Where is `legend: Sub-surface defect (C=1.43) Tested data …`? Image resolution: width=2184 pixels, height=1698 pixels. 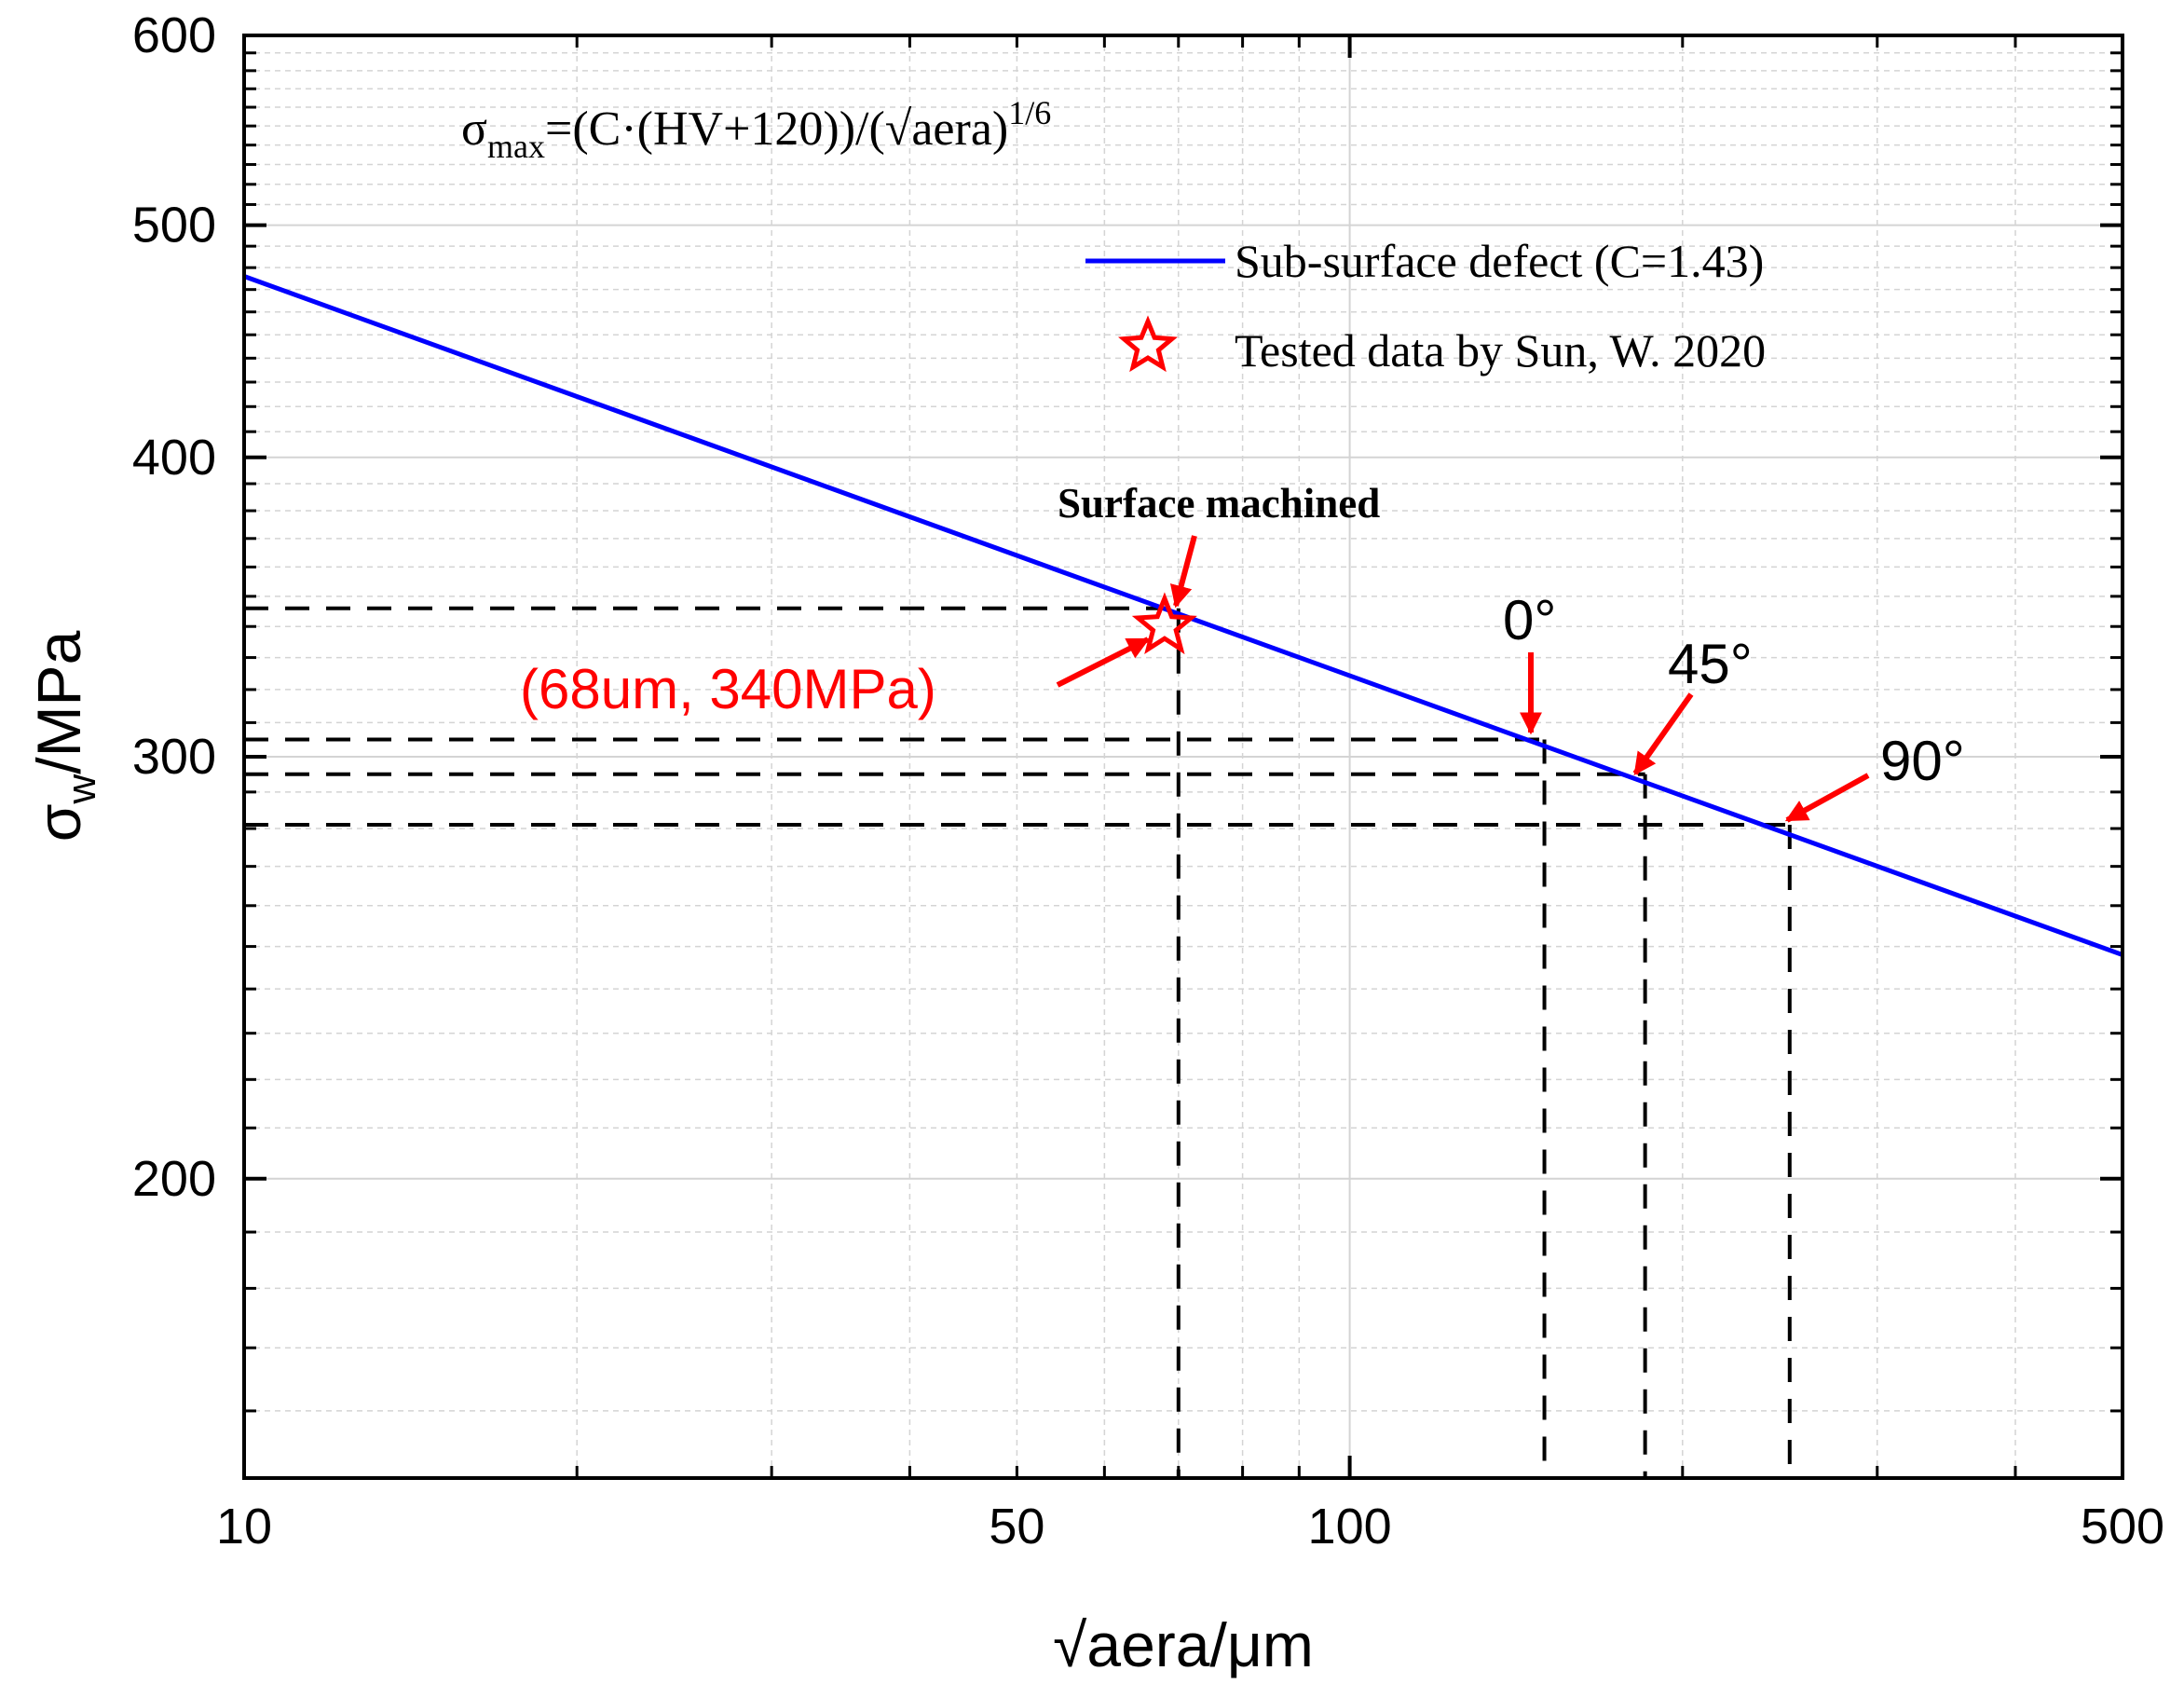 legend: Sub-surface defect (C=1.43) Tested data … is located at coordinates (1425, 306).